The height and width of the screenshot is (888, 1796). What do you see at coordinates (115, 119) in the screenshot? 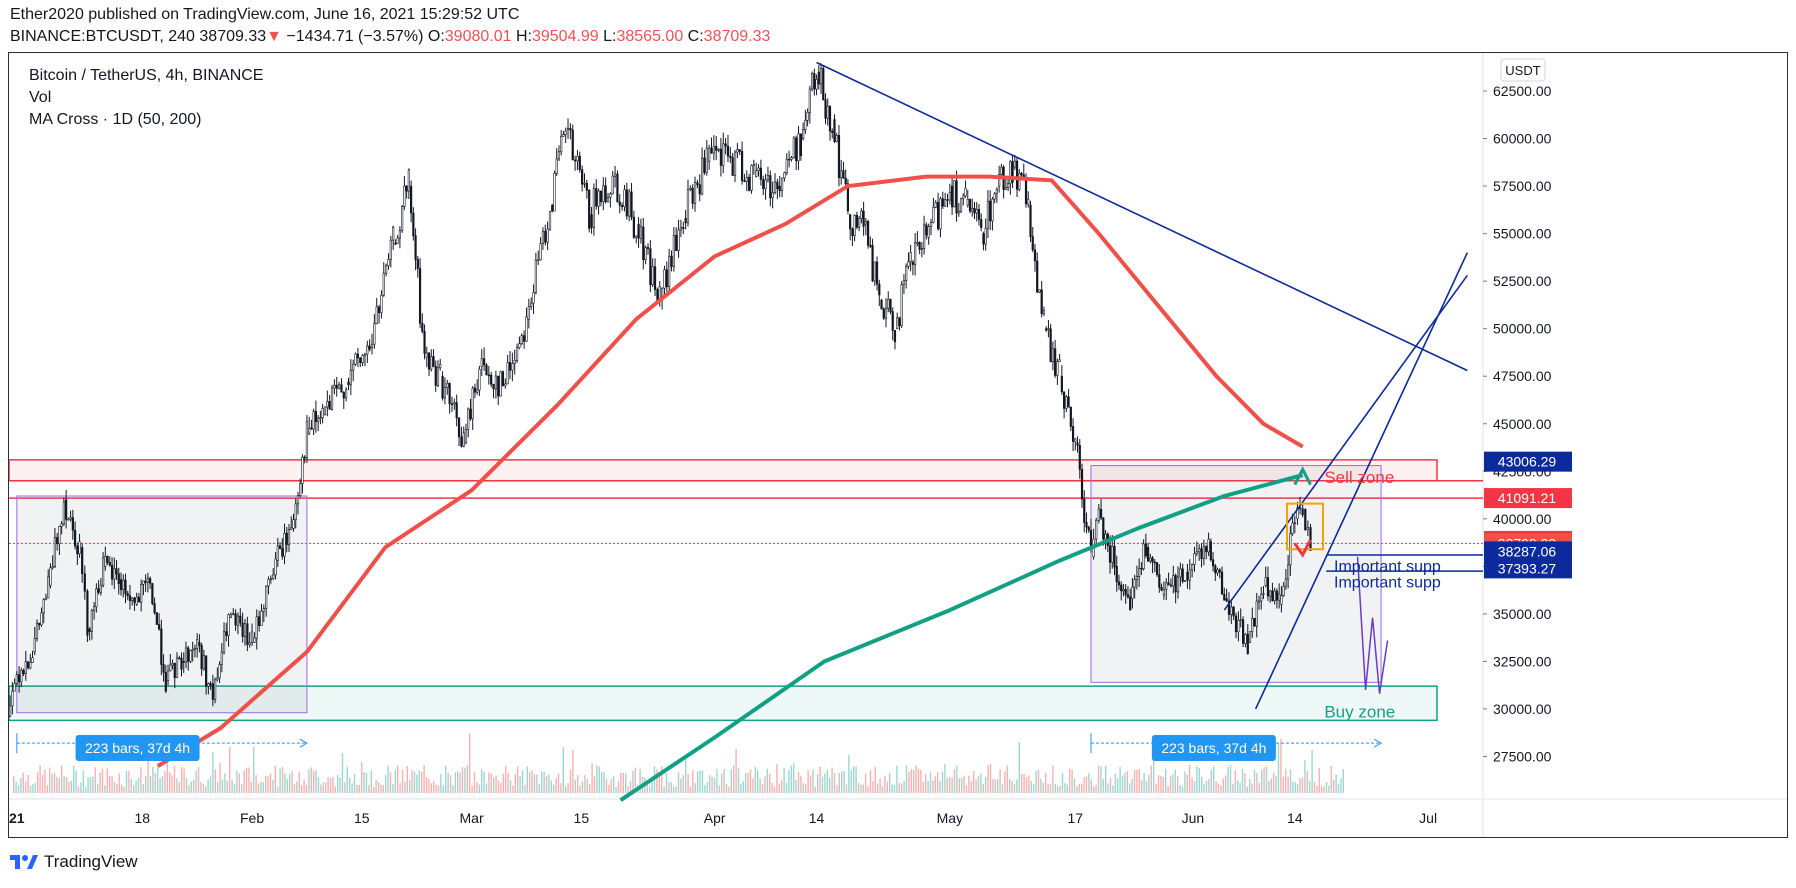
I see `legend-ma-cross: MA Cross · 1D (50, 200)` at bounding box center [115, 119].